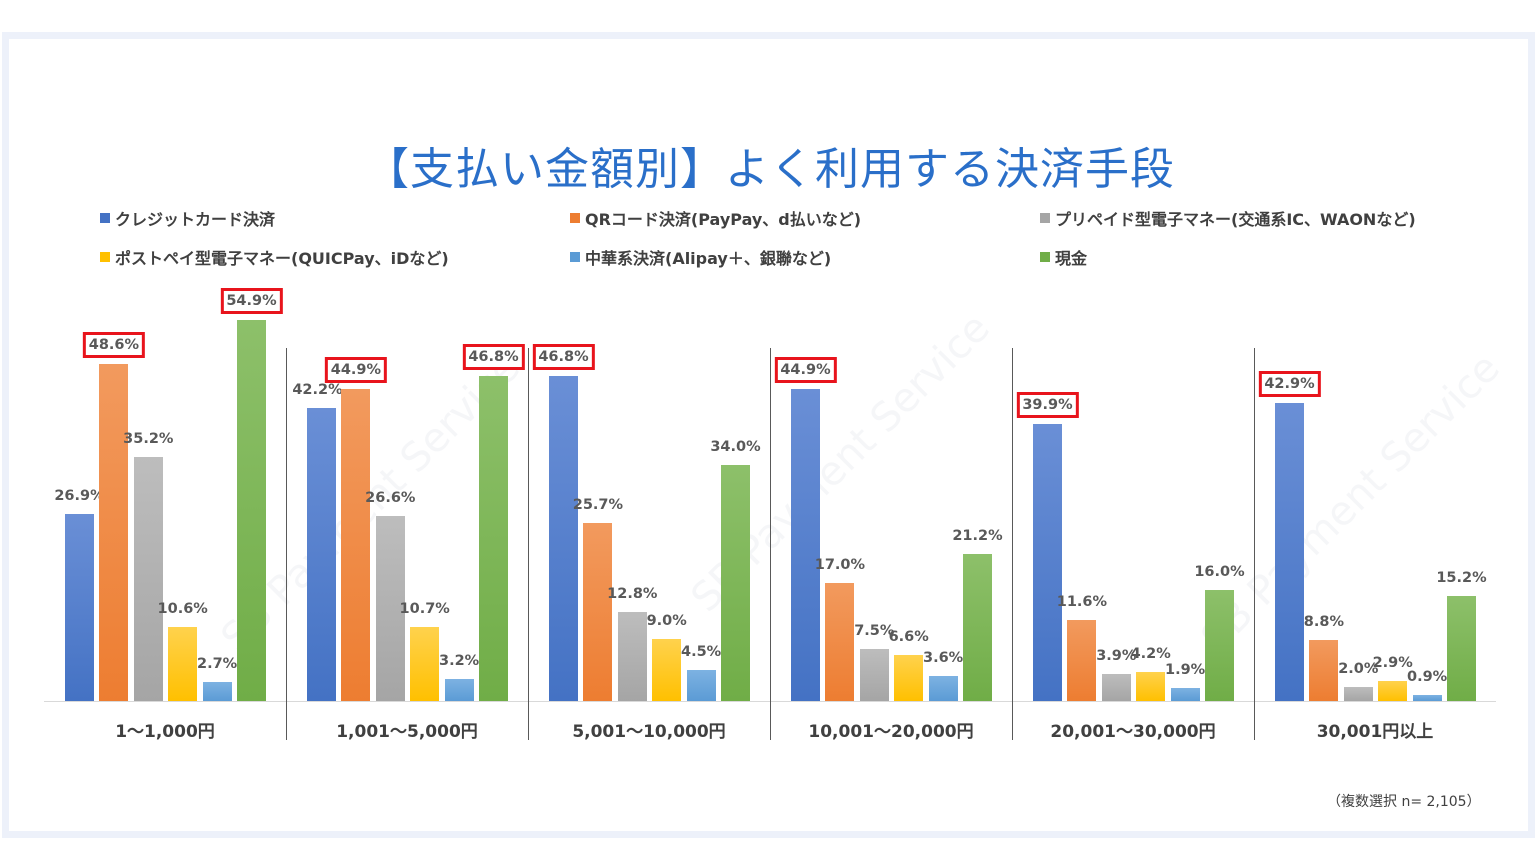 Image resolution: width=1540 pixels, height=866 pixels. What do you see at coordinates (1375, 732) in the screenshot?
I see `category-label: 30,001円以上` at bounding box center [1375, 732].